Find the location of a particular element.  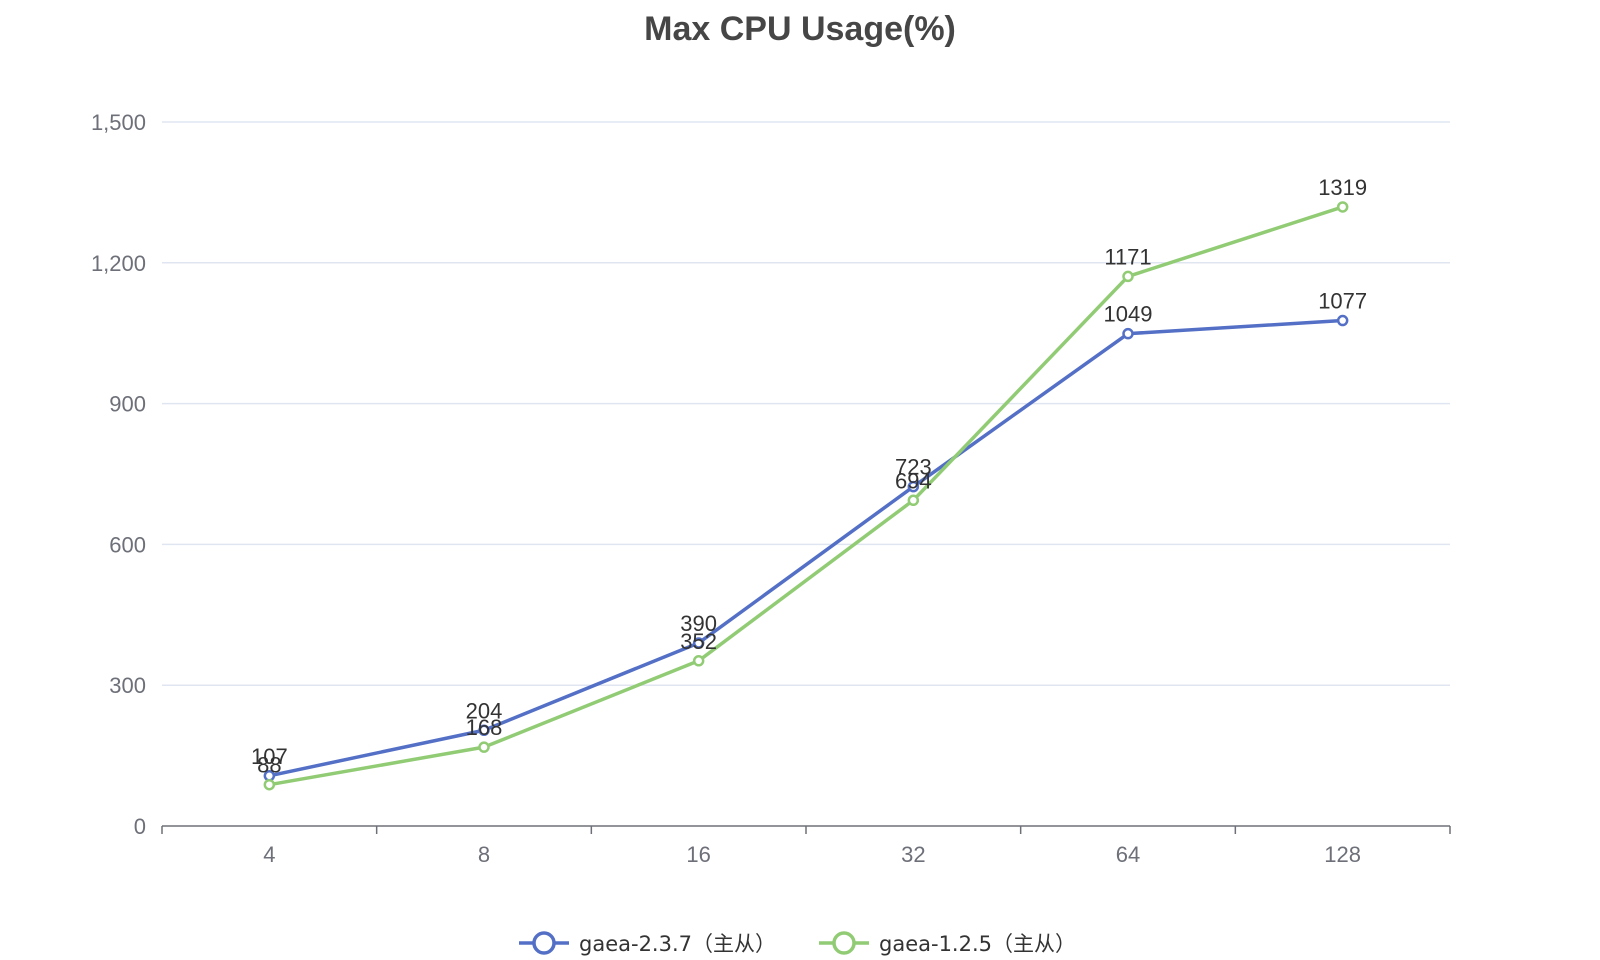

data-label: 352 is located at coordinates (698, 641).